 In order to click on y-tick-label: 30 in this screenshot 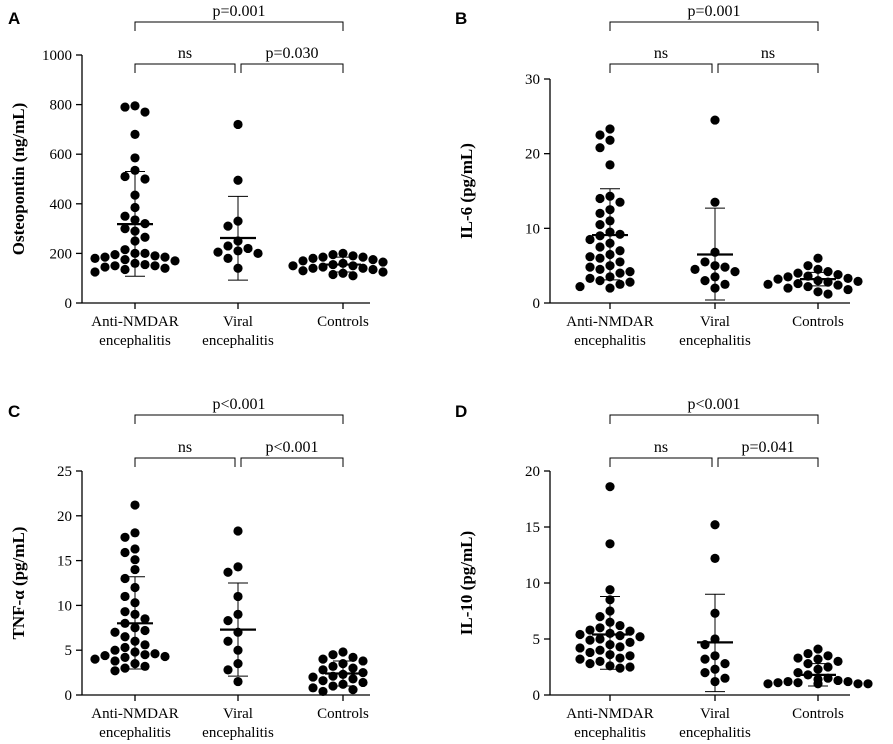, I will do `click(532, 80)`.